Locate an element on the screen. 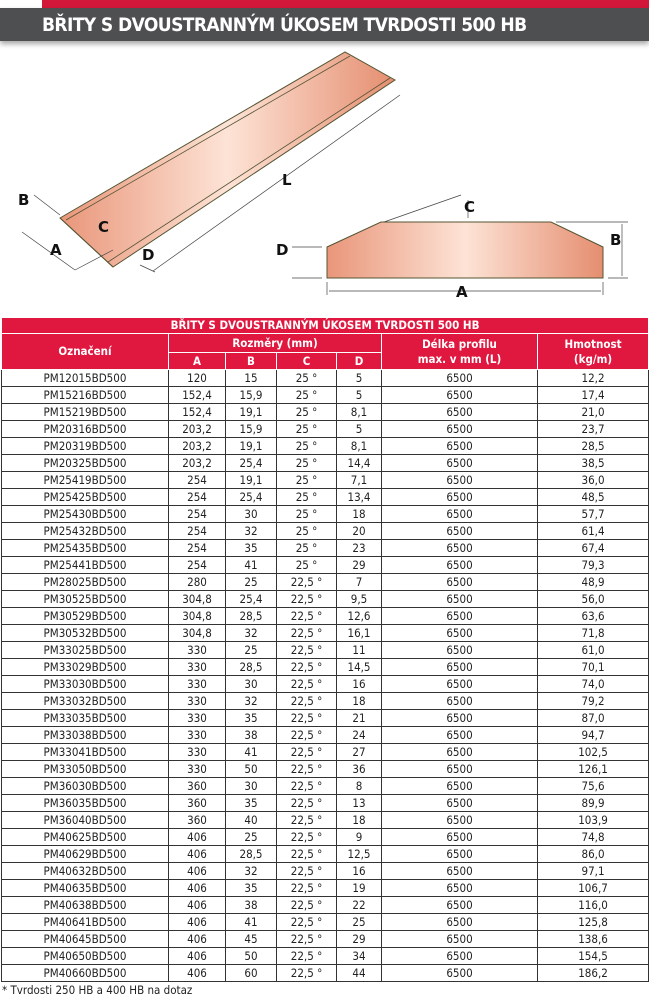  cell-weight: 48,9 is located at coordinates (592, 582).